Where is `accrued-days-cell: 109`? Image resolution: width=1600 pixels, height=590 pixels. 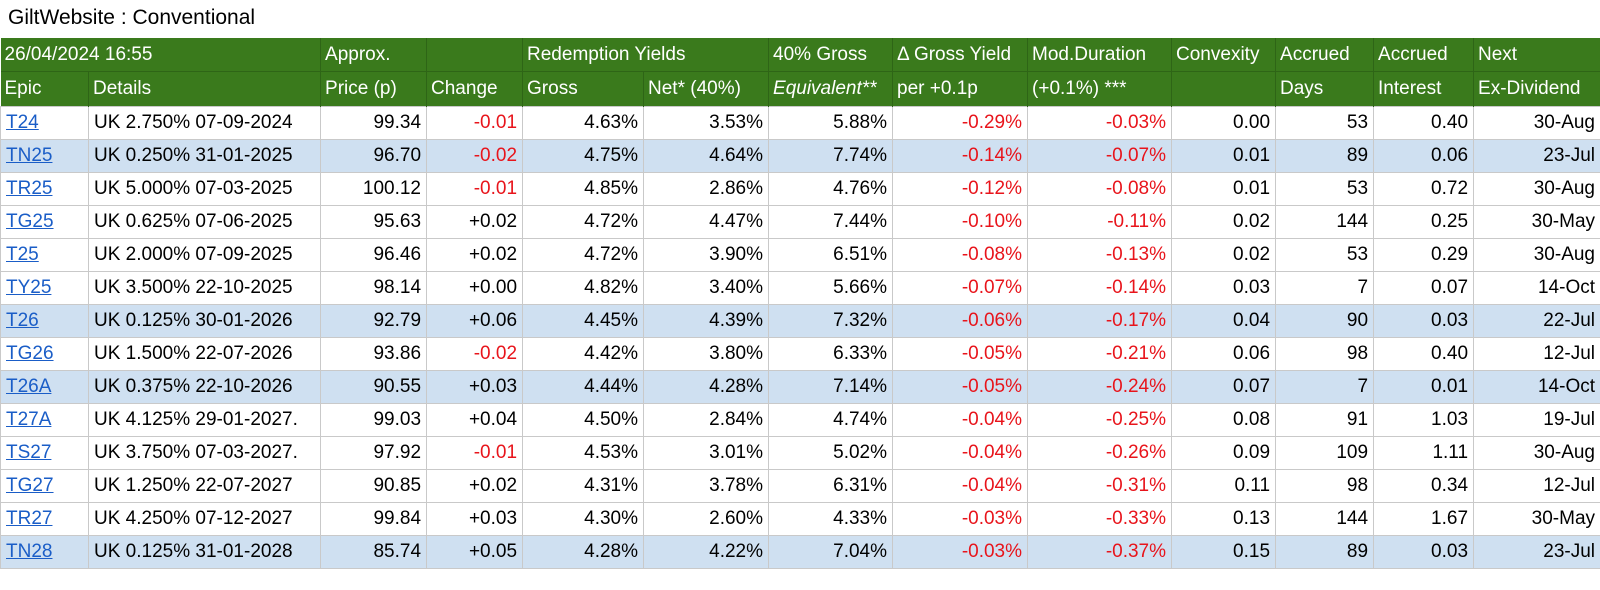
accrued-days-cell: 109 is located at coordinates (1325, 453).